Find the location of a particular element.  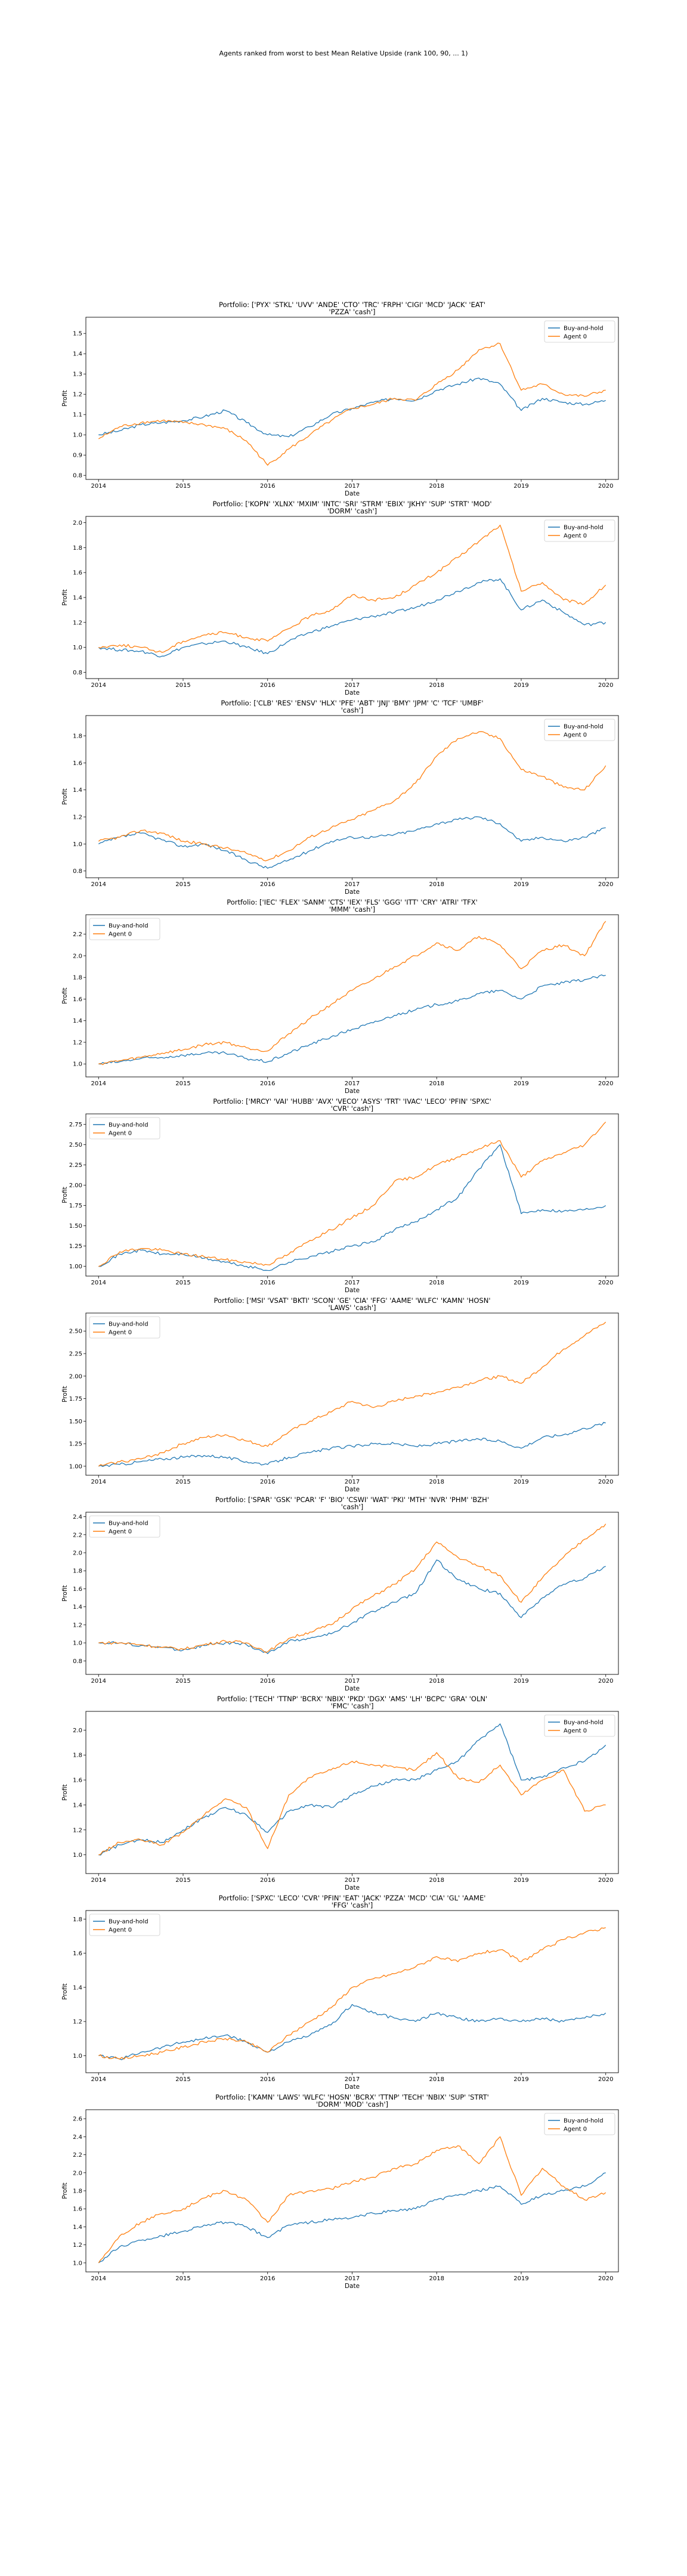

y-tick-label: 1.0 is located at coordinates (77, 436).